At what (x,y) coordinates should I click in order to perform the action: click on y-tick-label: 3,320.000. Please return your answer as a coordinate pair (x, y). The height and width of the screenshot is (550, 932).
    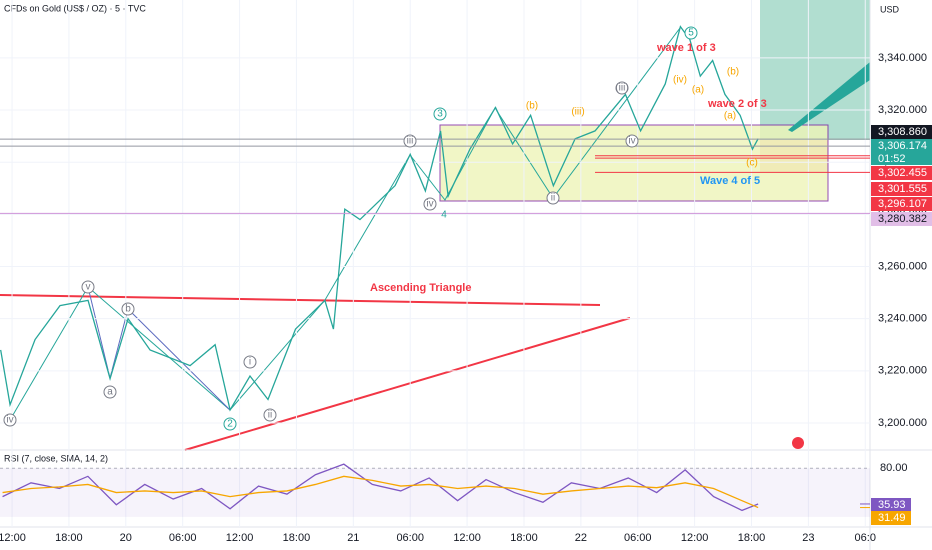
    Looking at the image, I should click on (902, 110).